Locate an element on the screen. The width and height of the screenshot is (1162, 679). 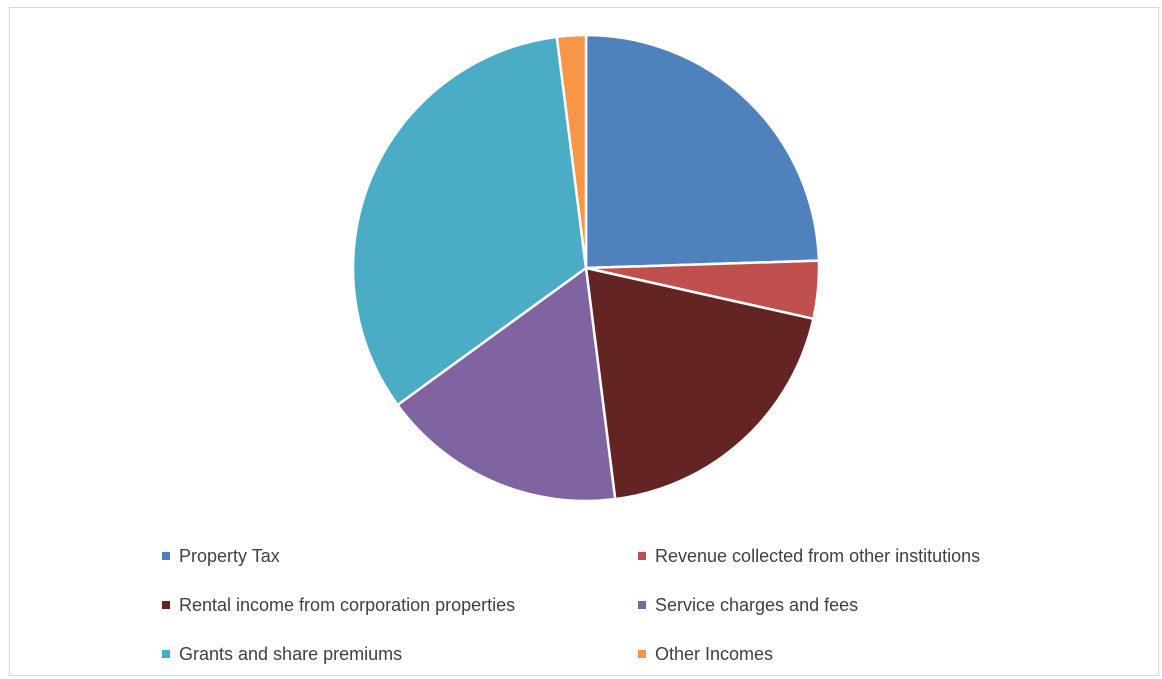
legend-swatch-rental-income is located at coordinates (166, 605).